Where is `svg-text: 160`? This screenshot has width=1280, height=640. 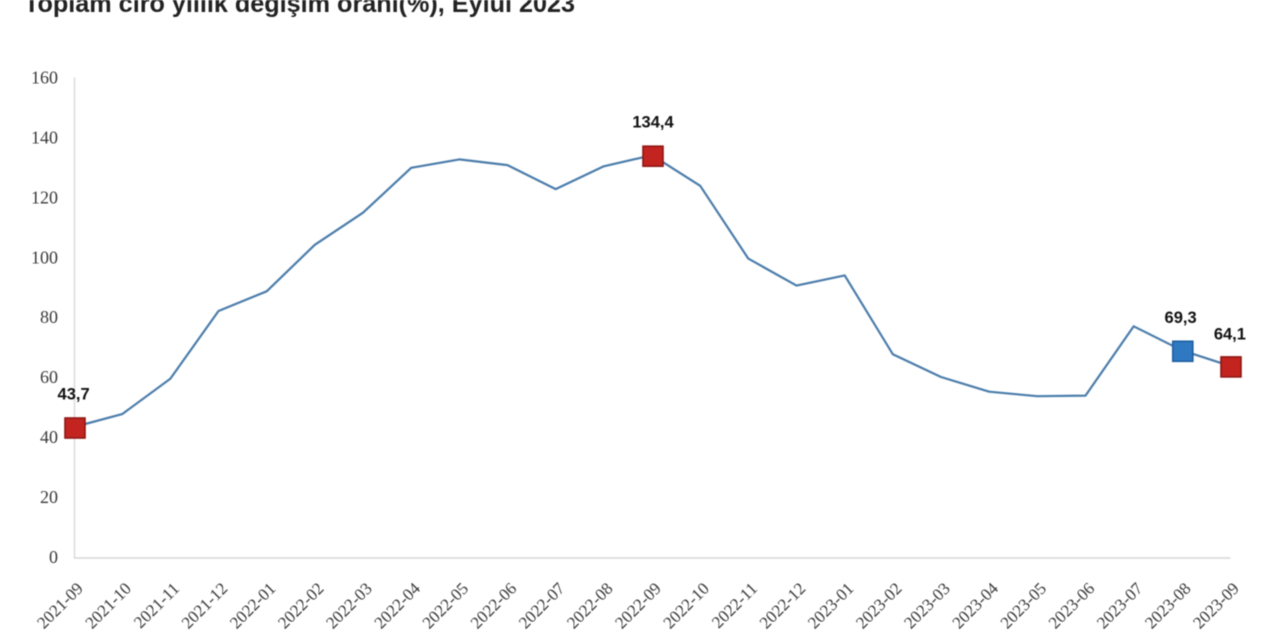 svg-text: 160 is located at coordinates (44, 78).